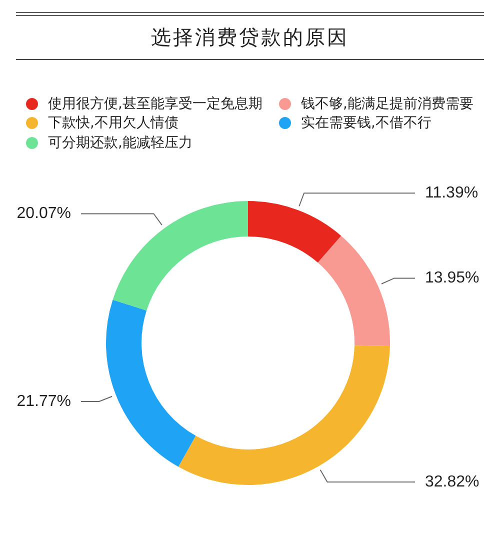 Image resolution: width=500 pixels, height=538 pixels. Describe the element at coordinates (452, 278) in the screenshot. I see `data-label: 13.95%` at that location.